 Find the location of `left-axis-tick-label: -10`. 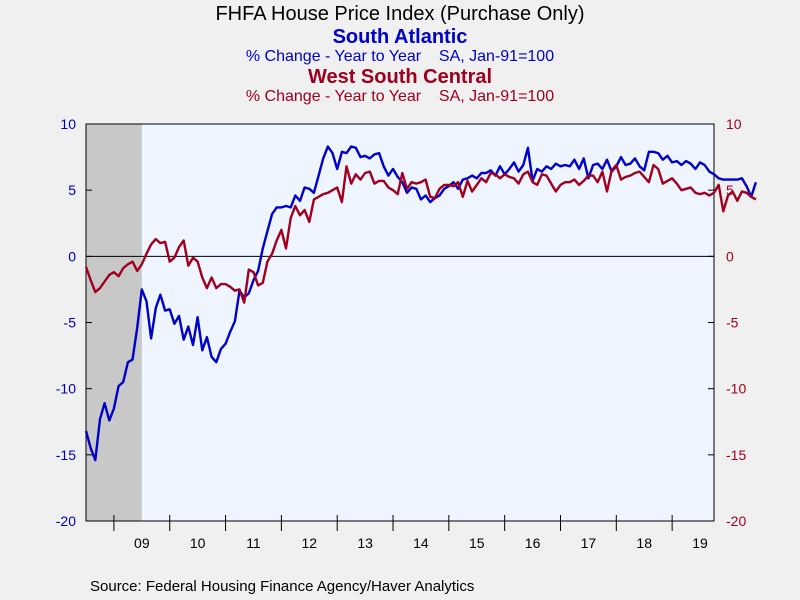

left-axis-tick-label: -10 is located at coordinates (66, 389).